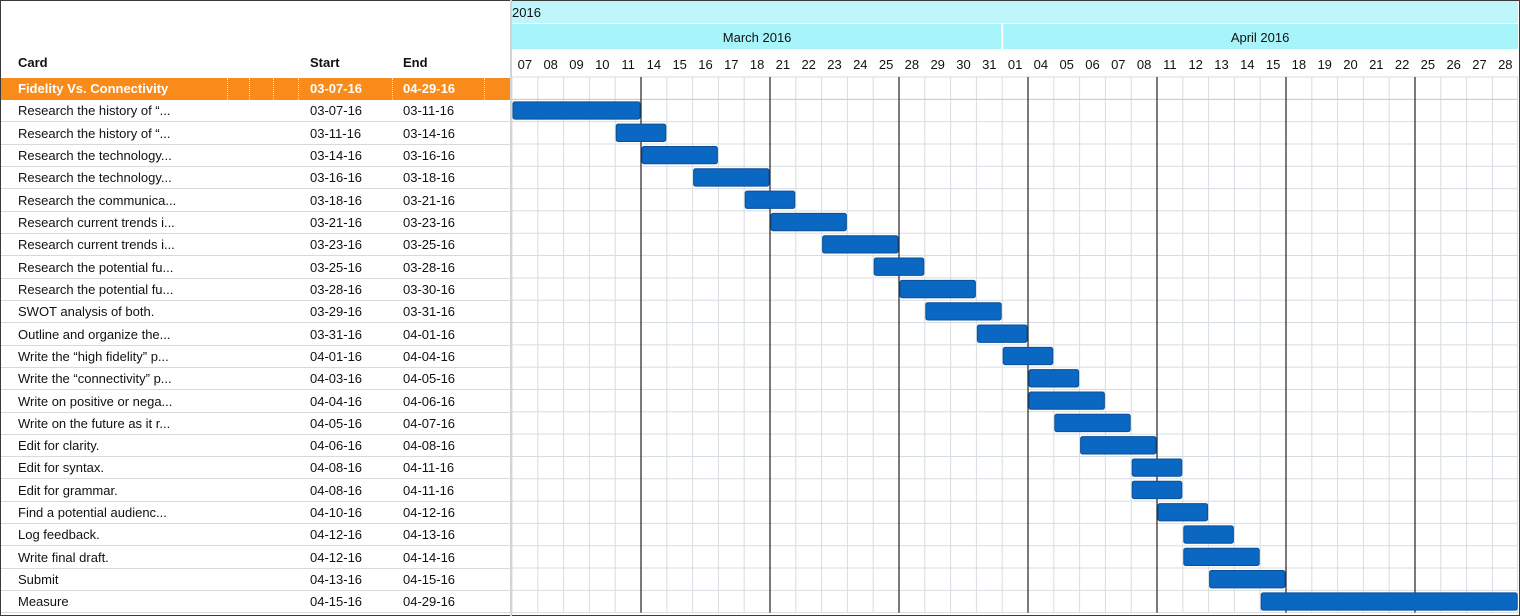 The image size is (1520, 616). Describe the element at coordinates (1350, 64) in the screenshot. I see `day-label: 20` at that location.